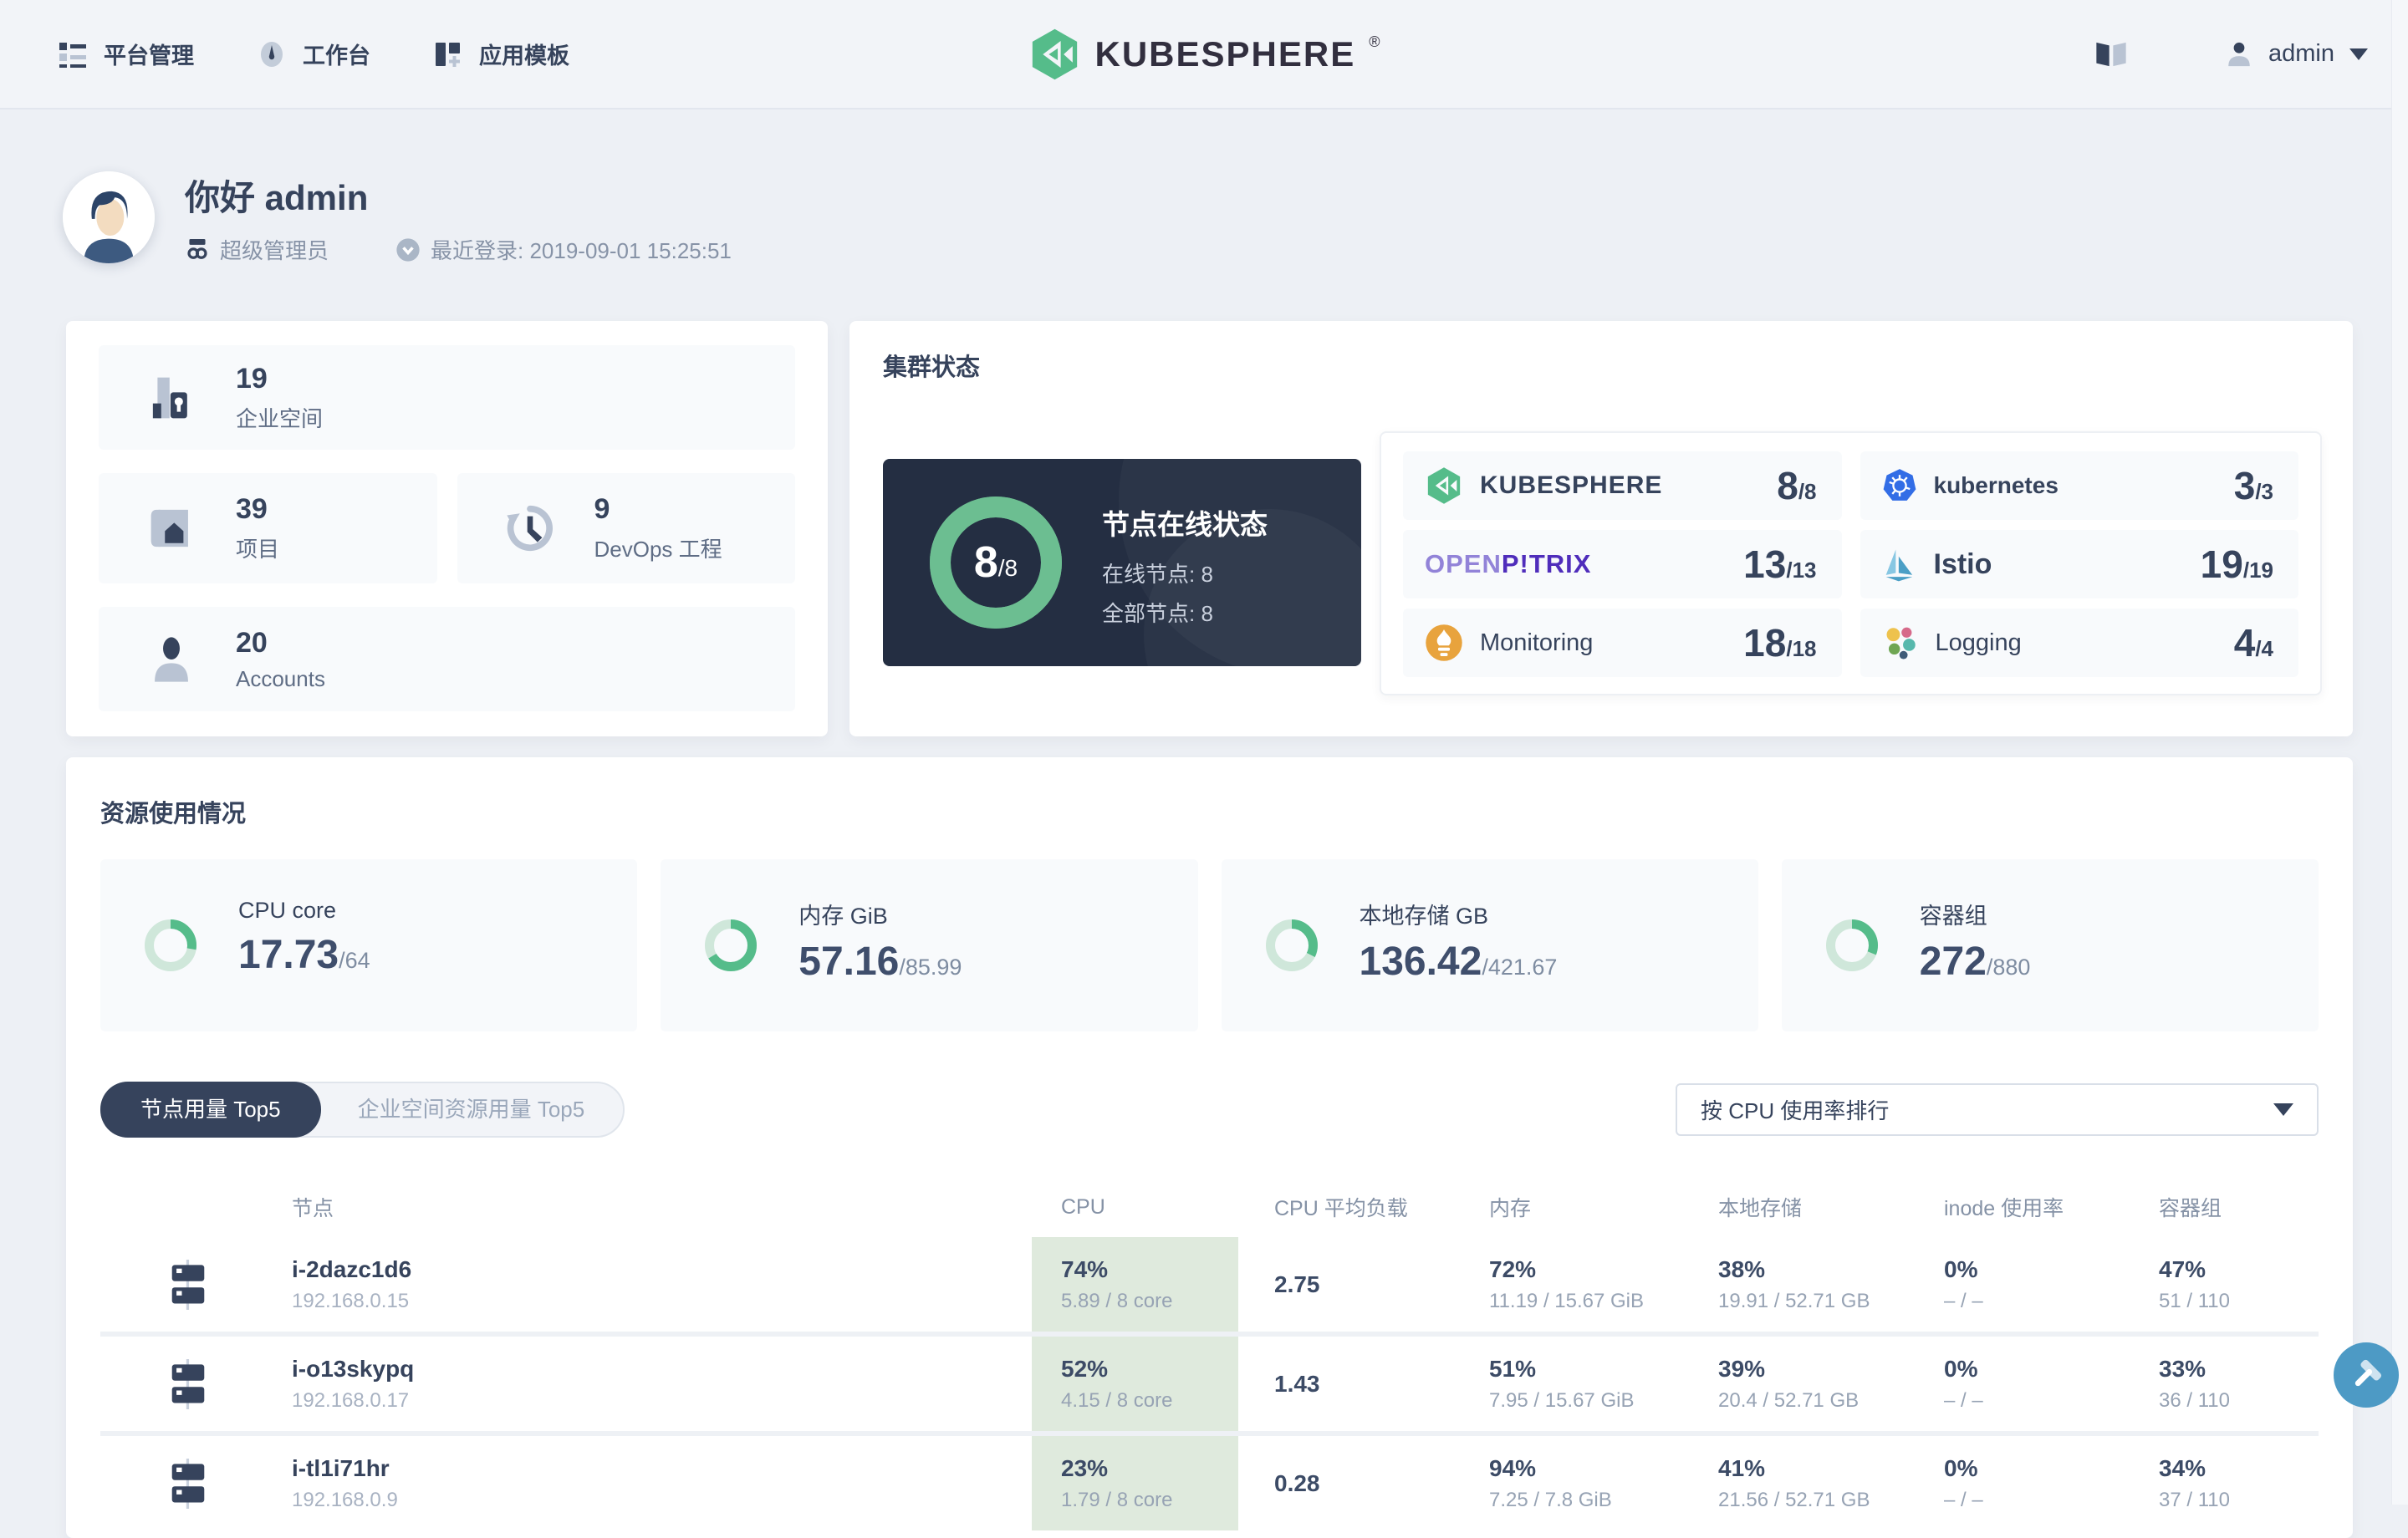 The height and width of the screenshot is (1538, 2408). Describe the element at coordinates (171, 945) in the screenshot. I see `cpu-donut` at that location.